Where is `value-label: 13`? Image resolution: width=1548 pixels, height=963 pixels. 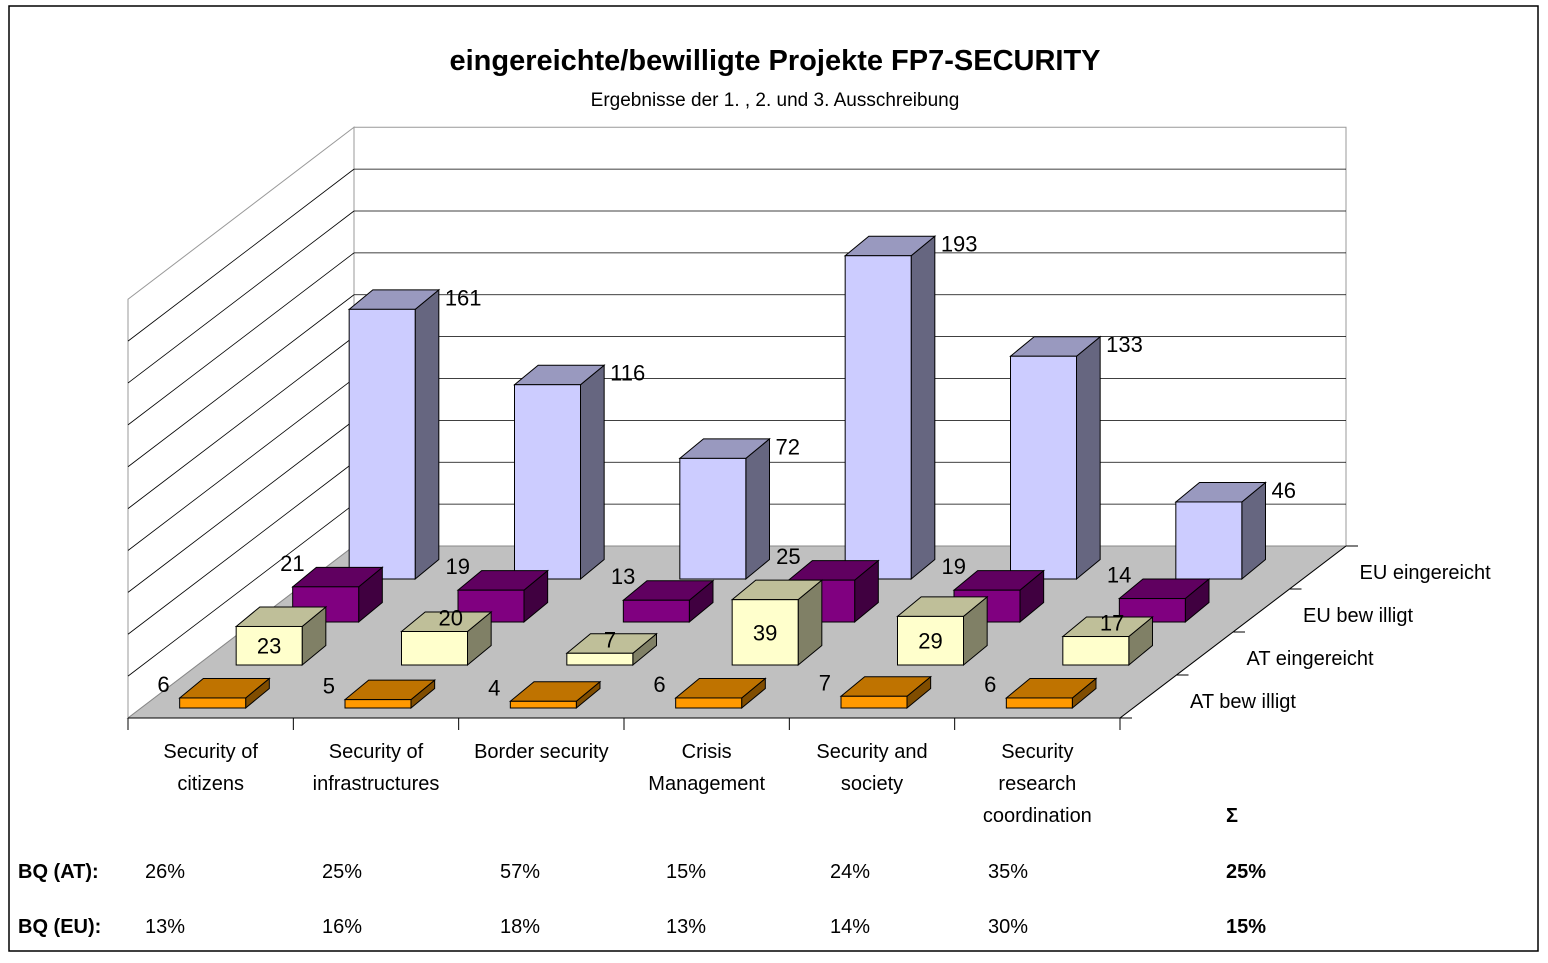 value-label: 13 is located at coordinates (623, 576).